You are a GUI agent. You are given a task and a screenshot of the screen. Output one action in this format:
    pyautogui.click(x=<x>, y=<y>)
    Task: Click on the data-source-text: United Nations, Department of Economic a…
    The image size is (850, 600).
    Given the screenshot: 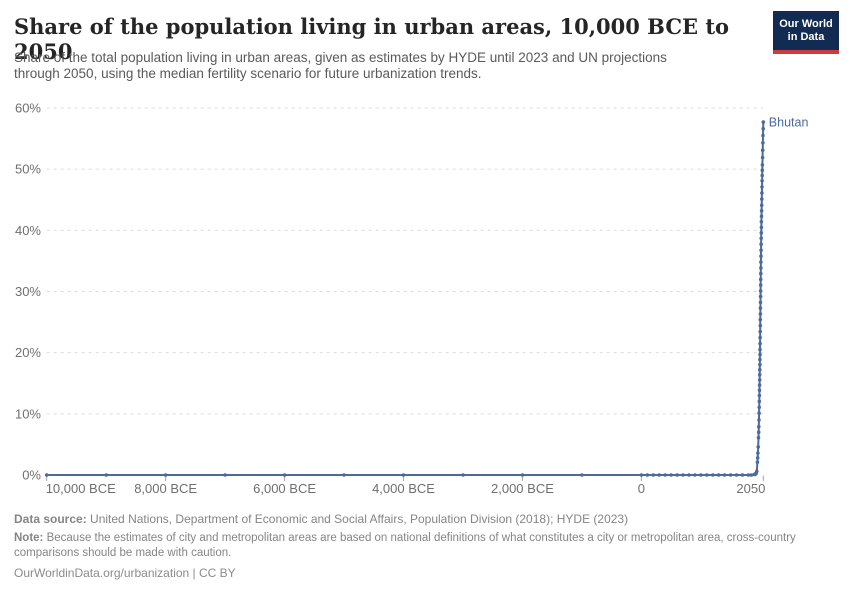 What is the action you would take?
    pyautogui.click(x=359, y=519)
    